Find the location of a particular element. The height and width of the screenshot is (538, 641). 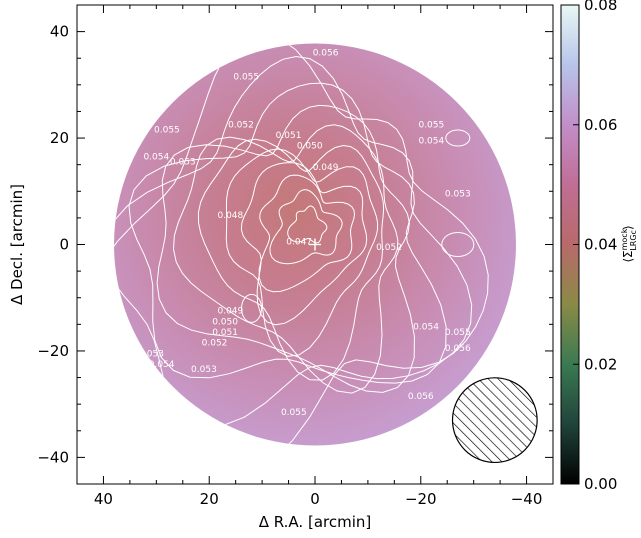

colorbar-label: ⟨ΣmockLRGc⟩ is located at coordinates (629, 243).